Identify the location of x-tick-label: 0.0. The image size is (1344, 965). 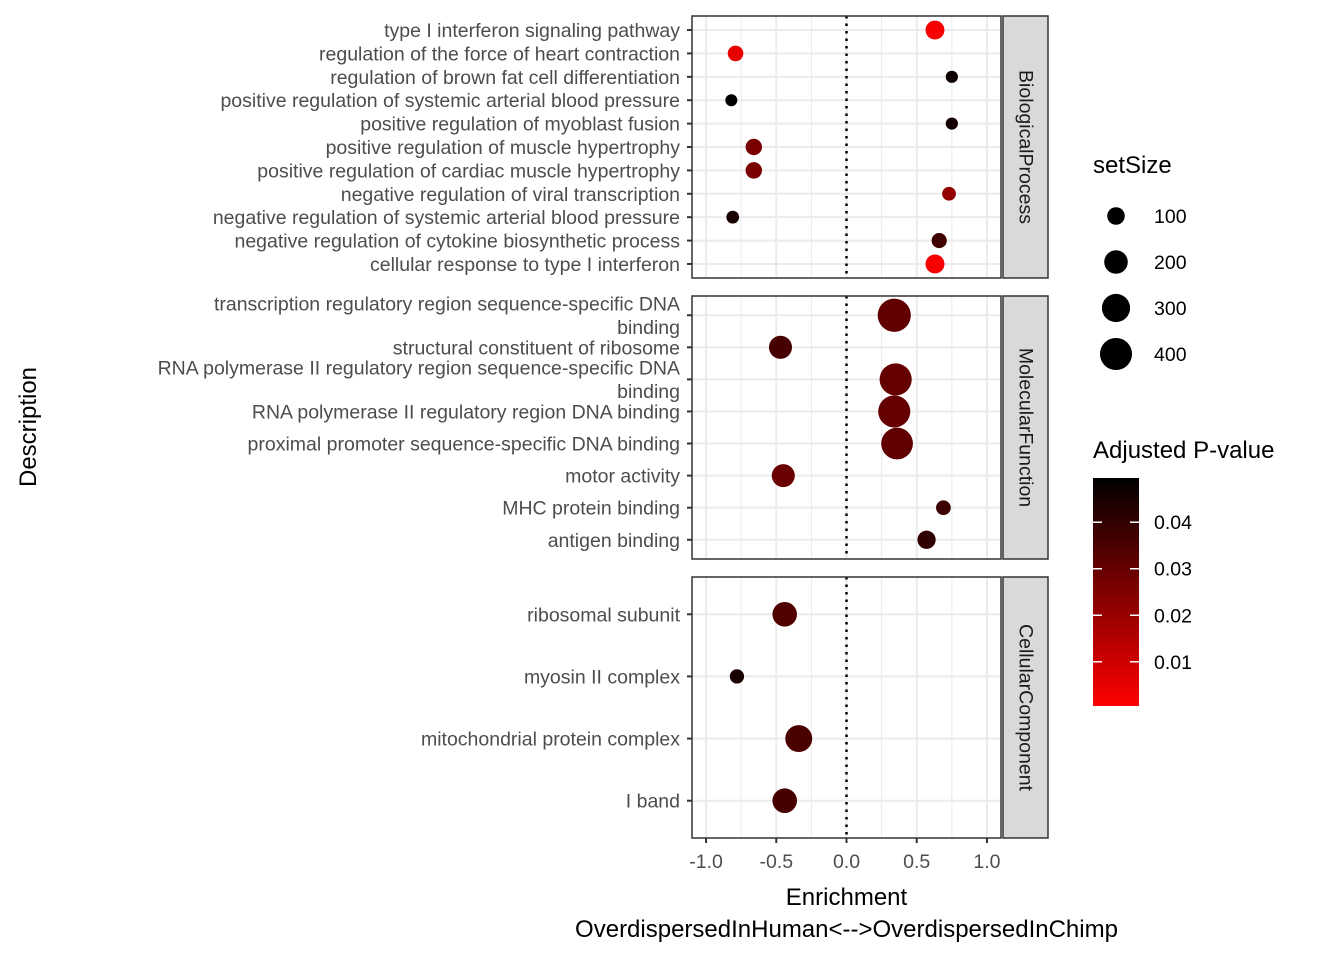
(846, 862).